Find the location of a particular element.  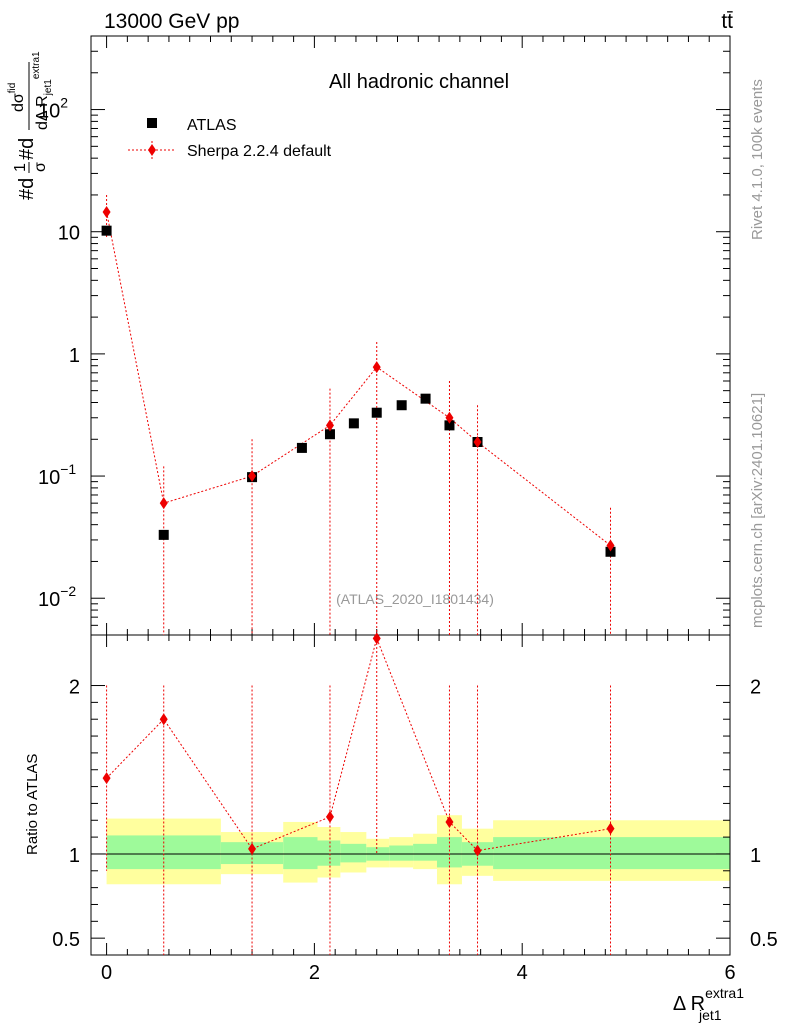

x-axis-label: Δ Rextra1 jet1 is located at coordinates (708, 1004).